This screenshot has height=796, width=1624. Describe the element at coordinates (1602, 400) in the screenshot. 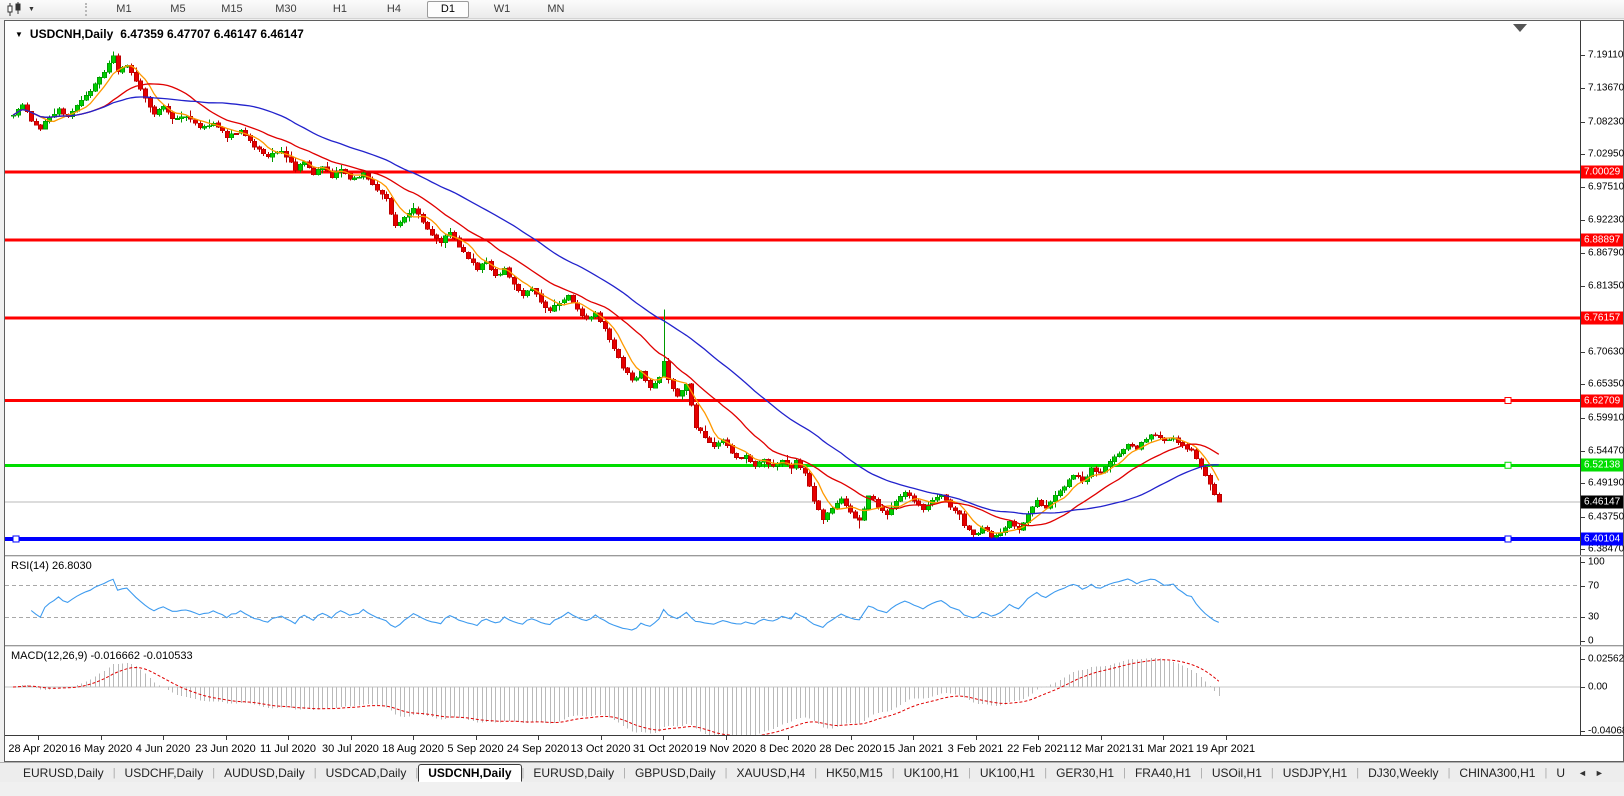

I see `level-price-label: 6.62709` at that location.